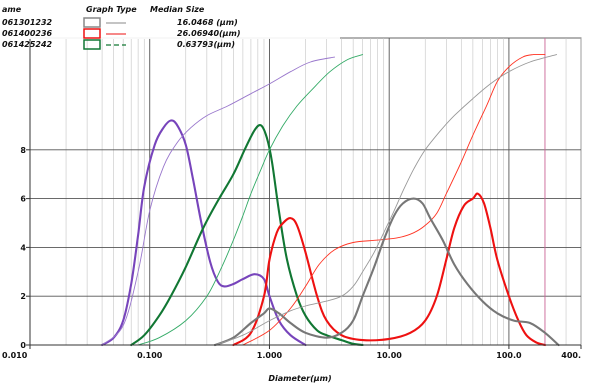 This screenshot has width=592, height=389. What do you see at coordinates (23, 345) in the screenshot?
I see `y-tick-label: 0` at bounding box center [23, 345].